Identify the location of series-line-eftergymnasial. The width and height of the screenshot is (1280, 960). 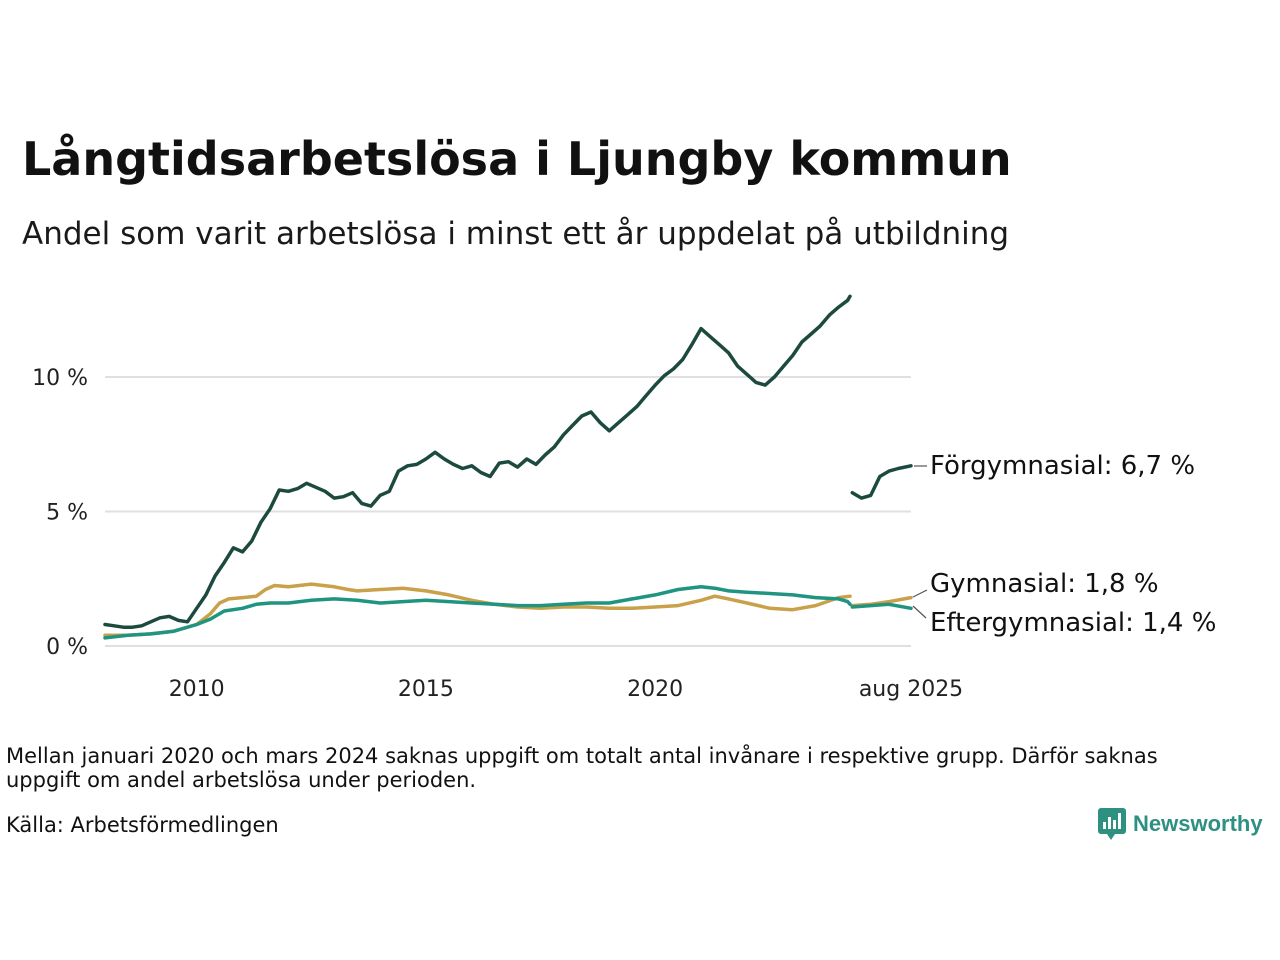
(508, 612).